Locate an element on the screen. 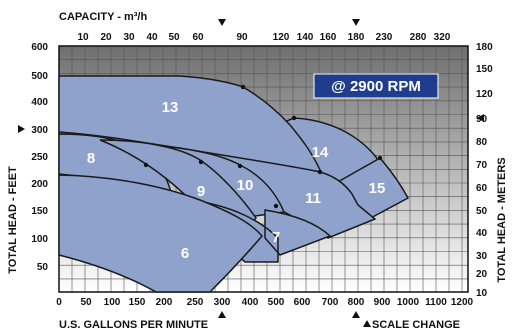  bottom-tick-label: 250 is located at coordinates (195, 302).